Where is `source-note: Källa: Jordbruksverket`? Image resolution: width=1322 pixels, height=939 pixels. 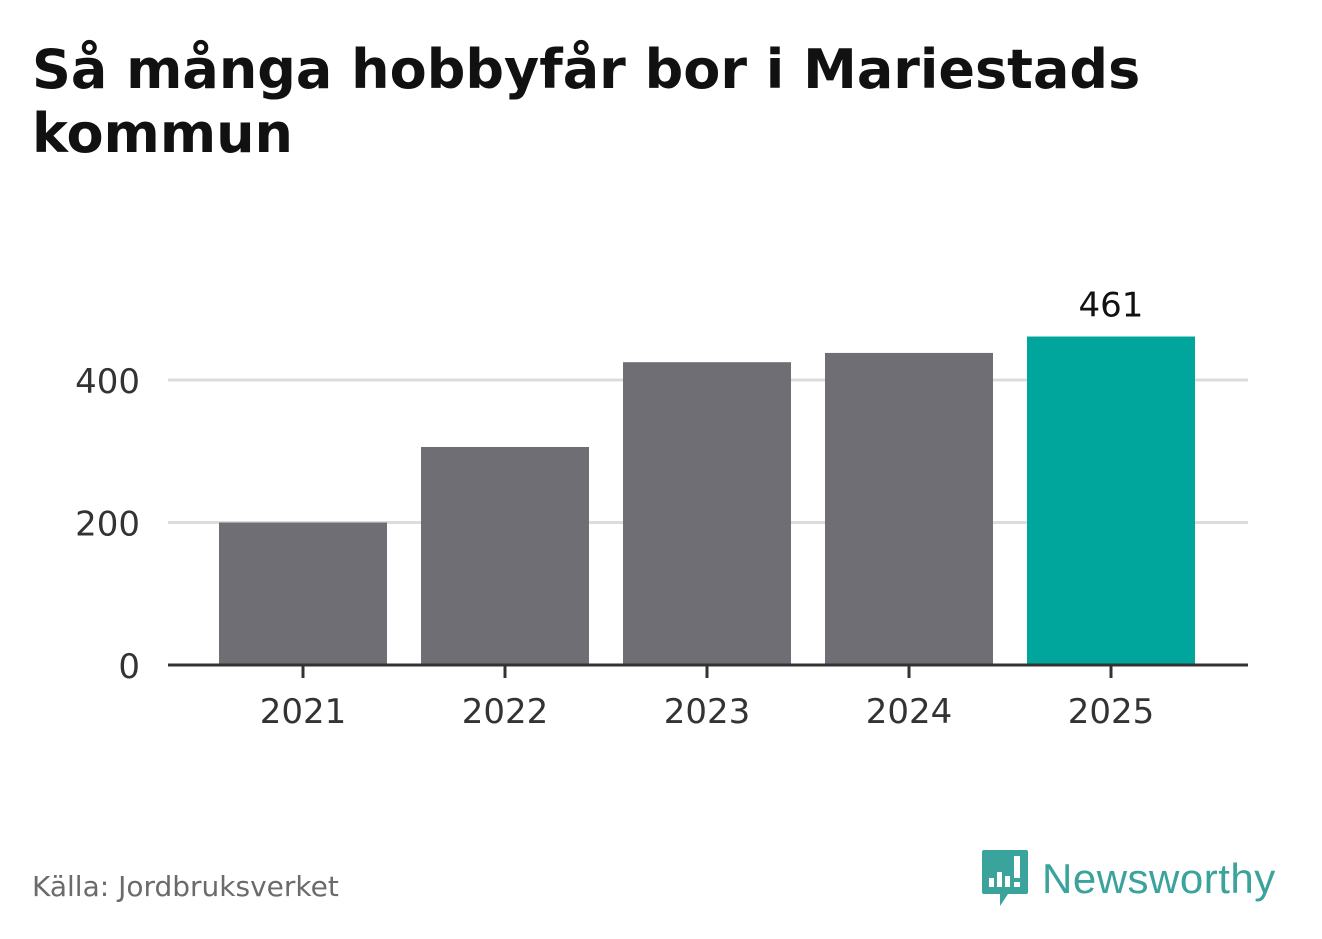
source-note: Källa: Jordbruksverket is located at coordinates (185, 886).